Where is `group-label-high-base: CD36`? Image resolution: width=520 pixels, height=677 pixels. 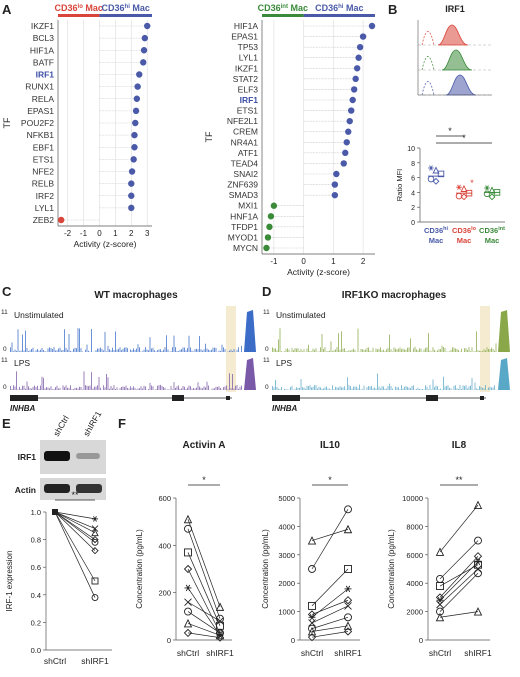 group-label-high-base: CD36 is located at coordinates (113, 8).